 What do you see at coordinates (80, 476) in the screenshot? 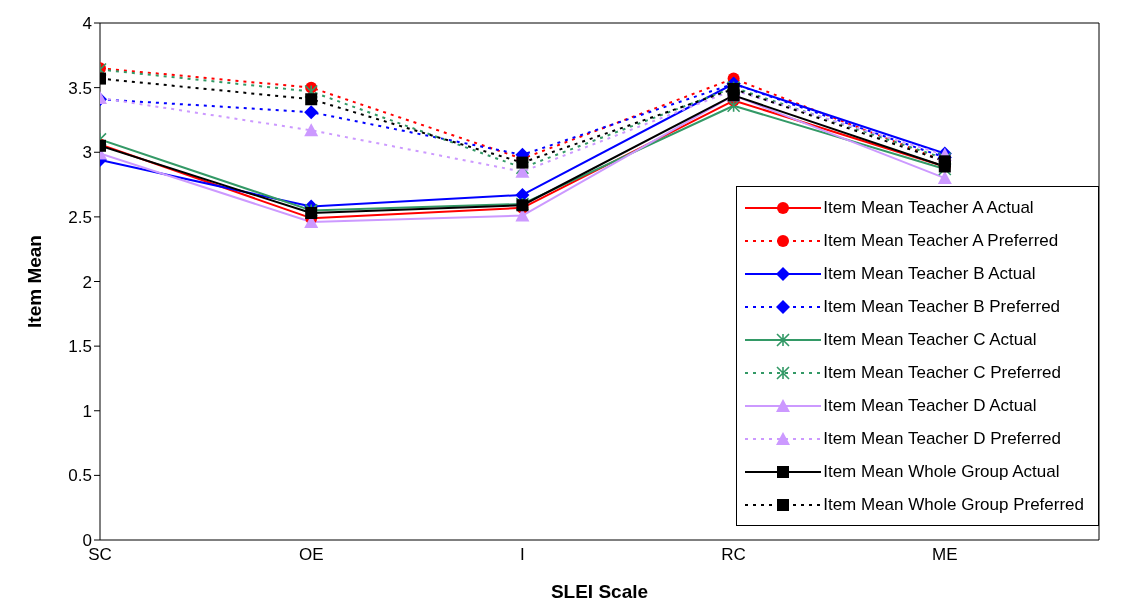
I see `y-tick-label: 0.5` at bounding box center [80, 476].